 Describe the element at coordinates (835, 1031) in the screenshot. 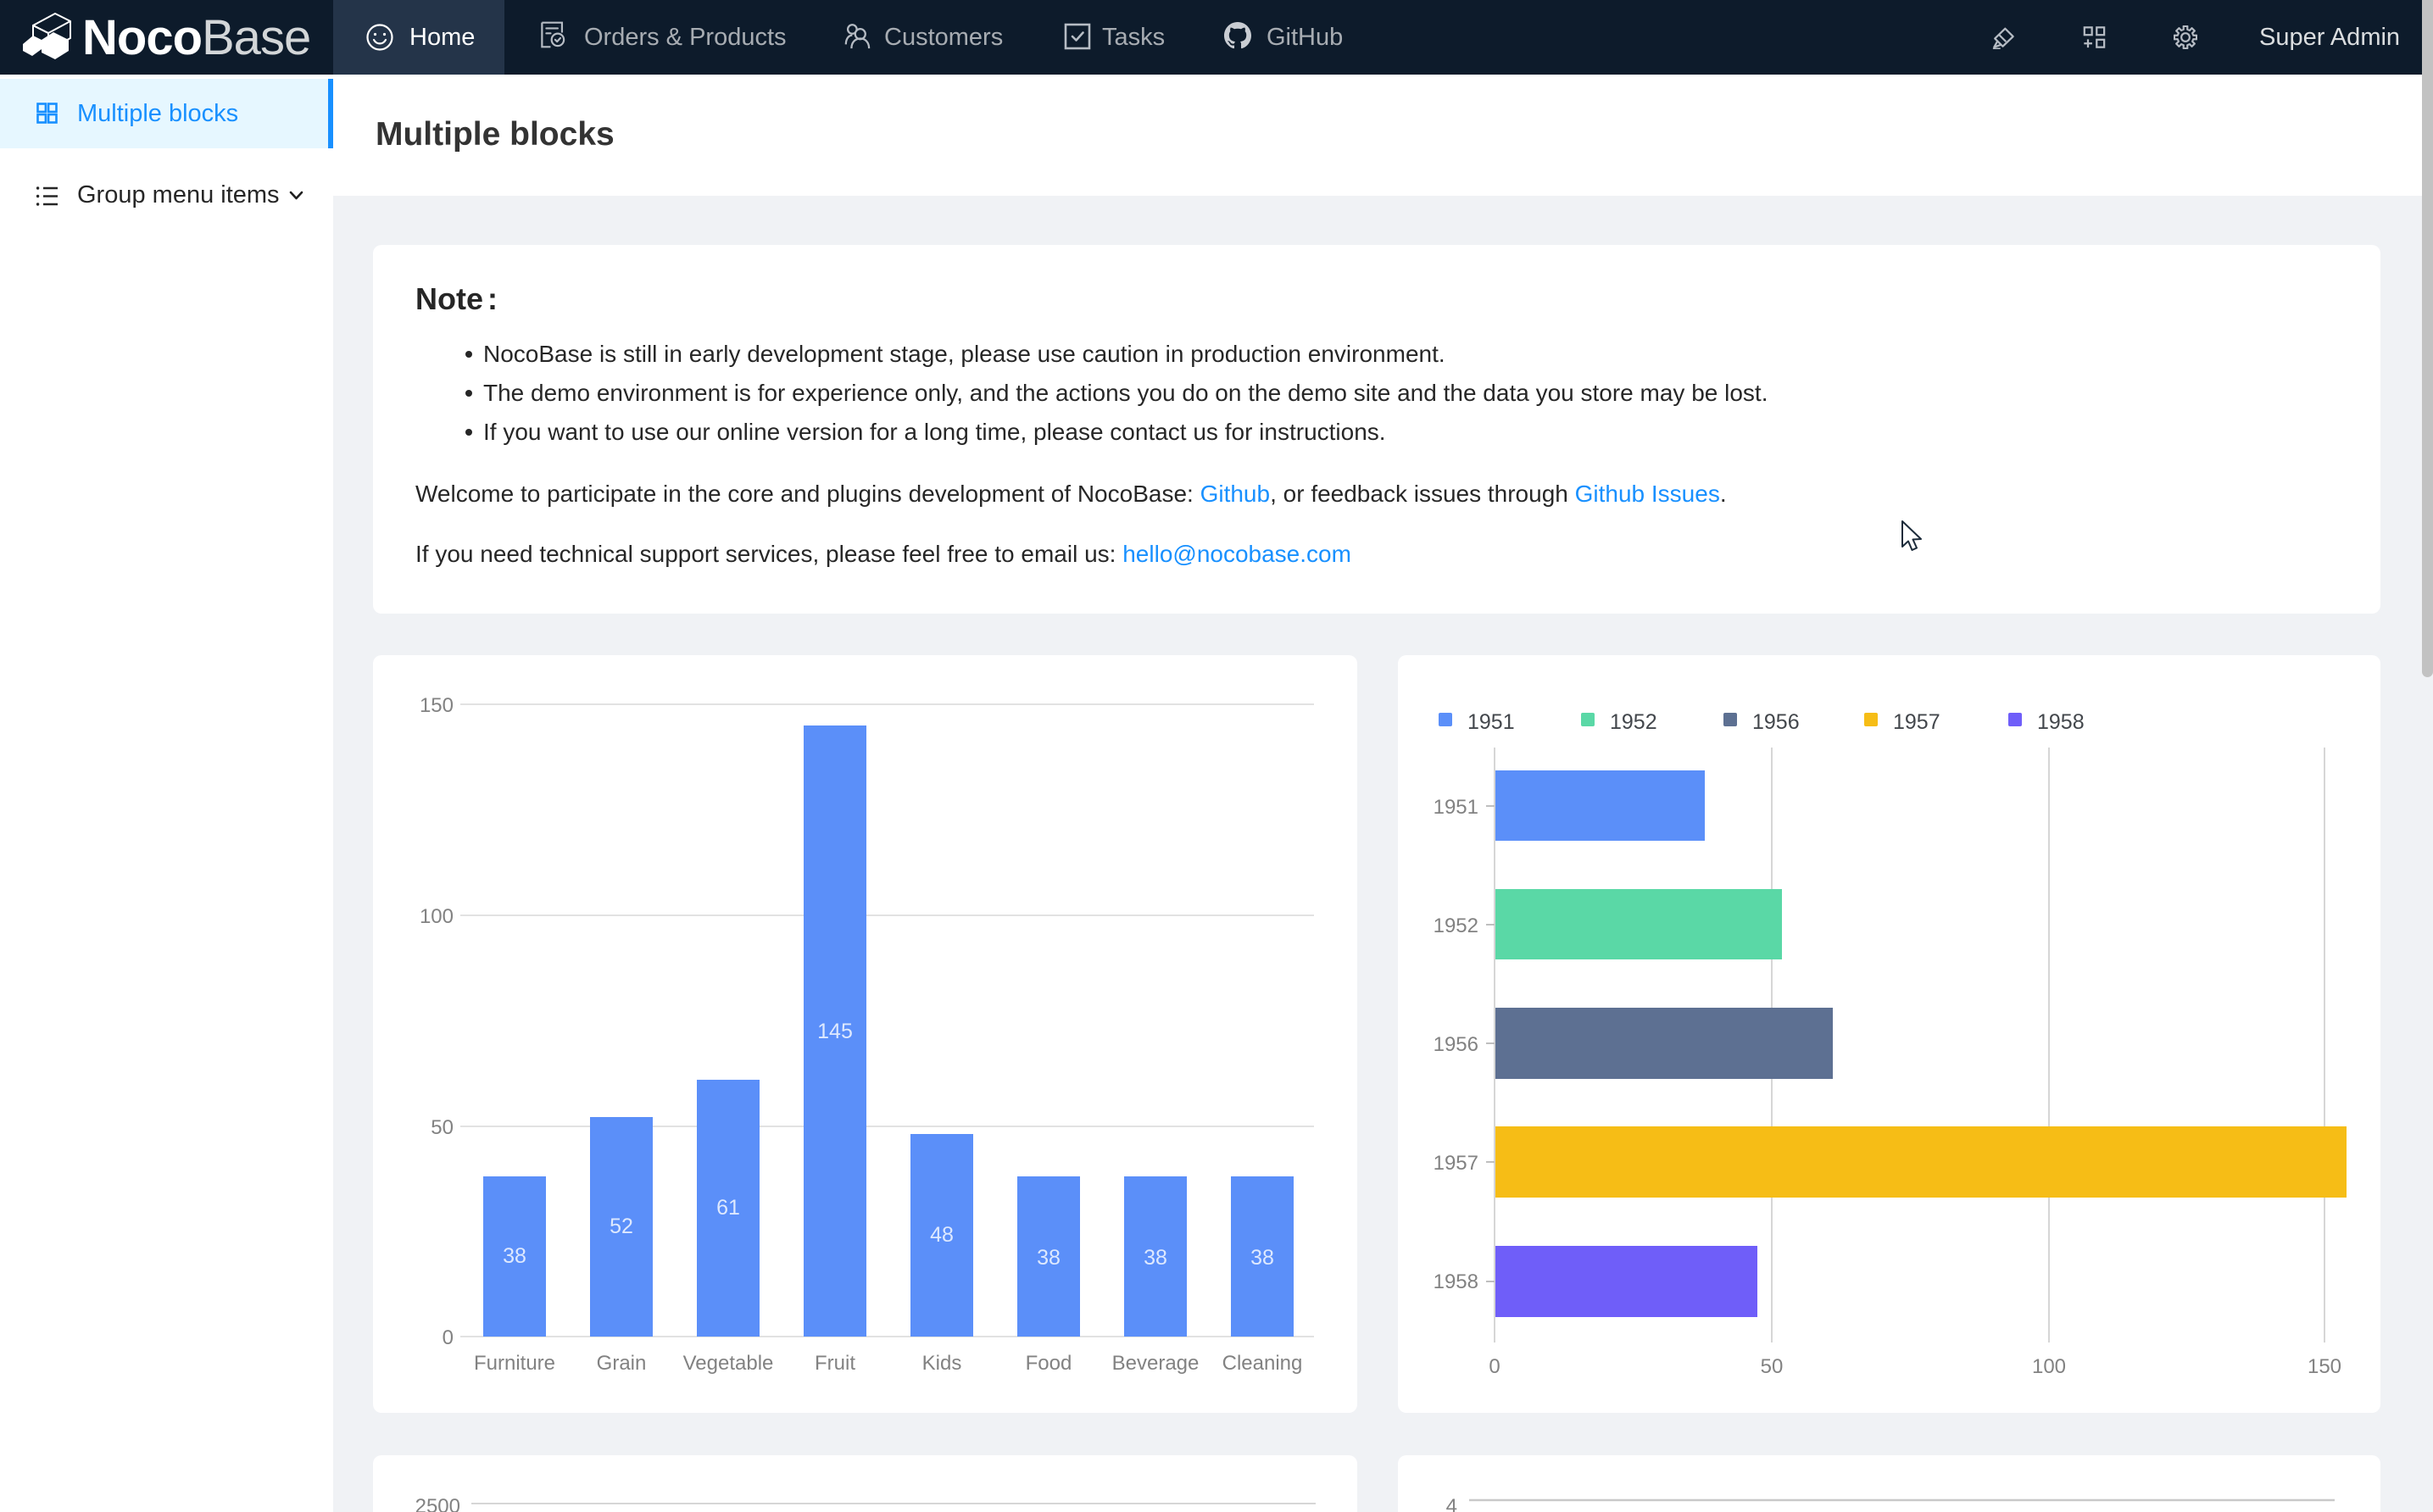

I see `svg-text: 145` at that location.